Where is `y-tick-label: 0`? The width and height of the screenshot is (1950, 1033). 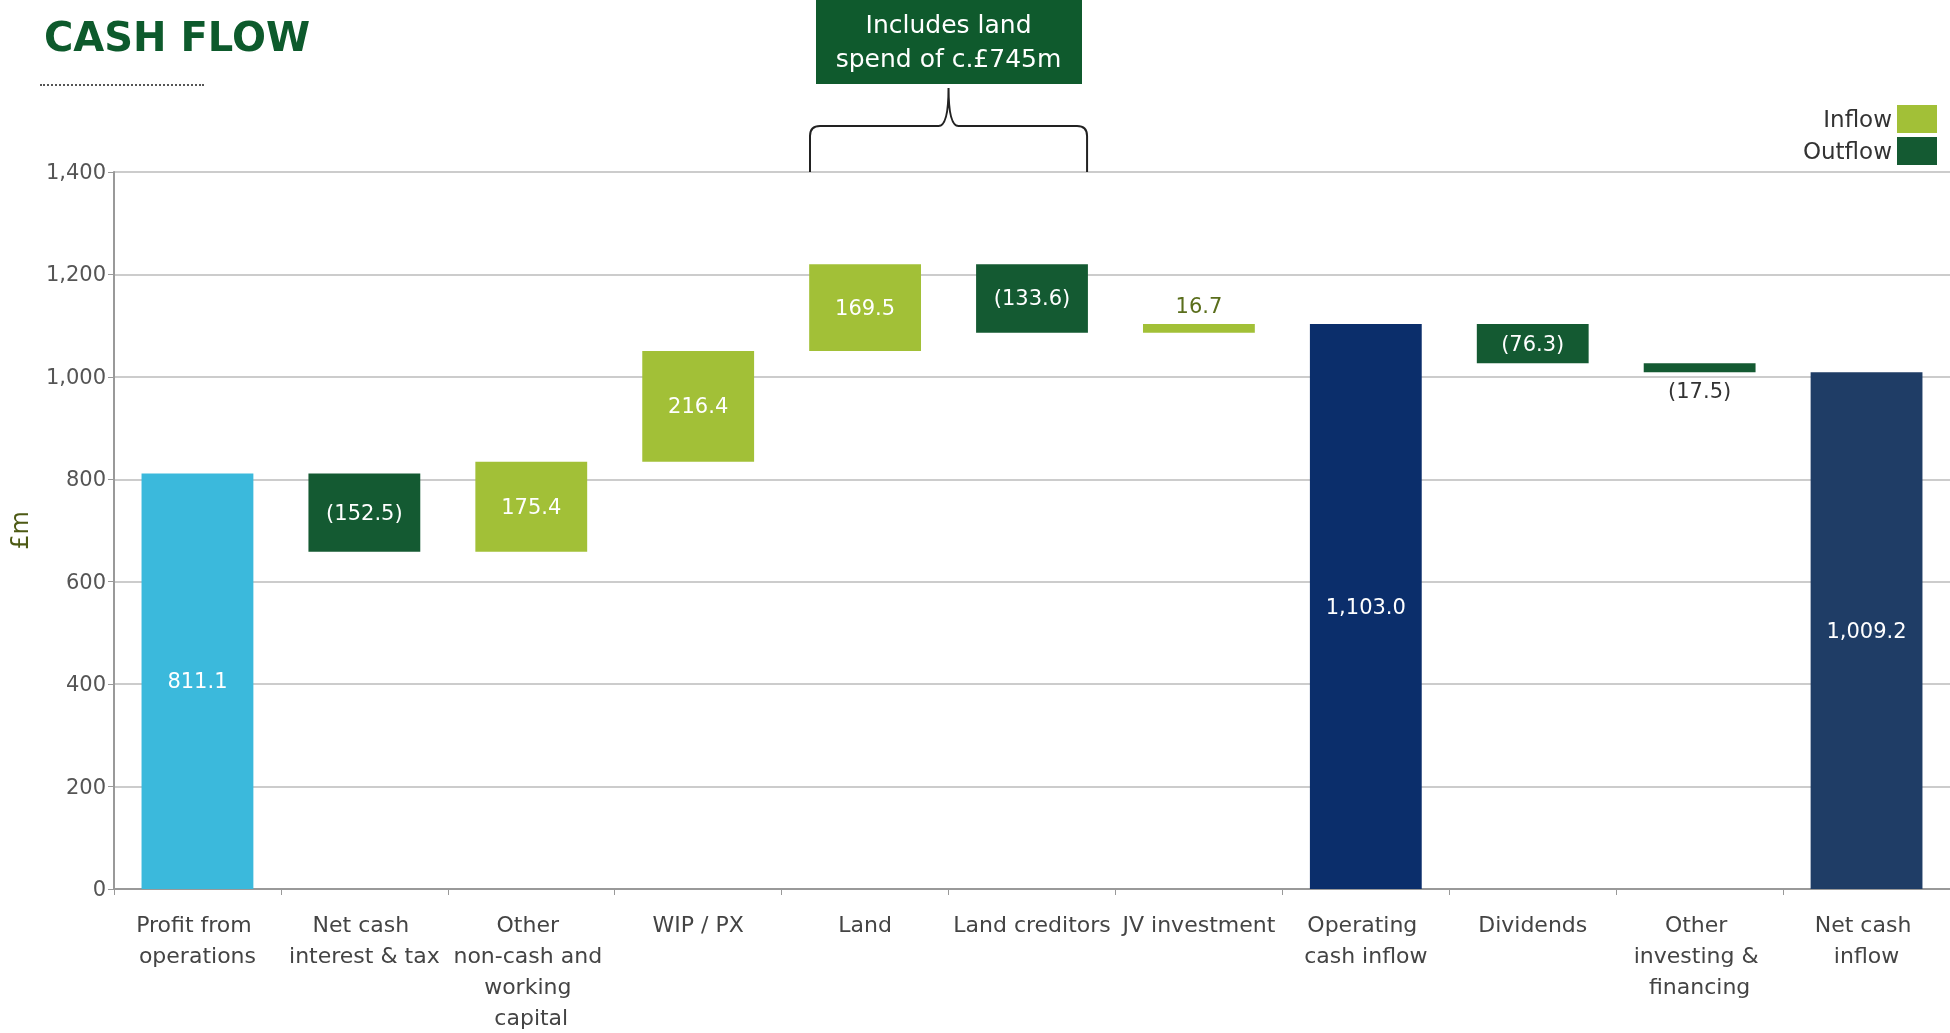
y-tick-label: 0 is located at coordinates (99, 889).